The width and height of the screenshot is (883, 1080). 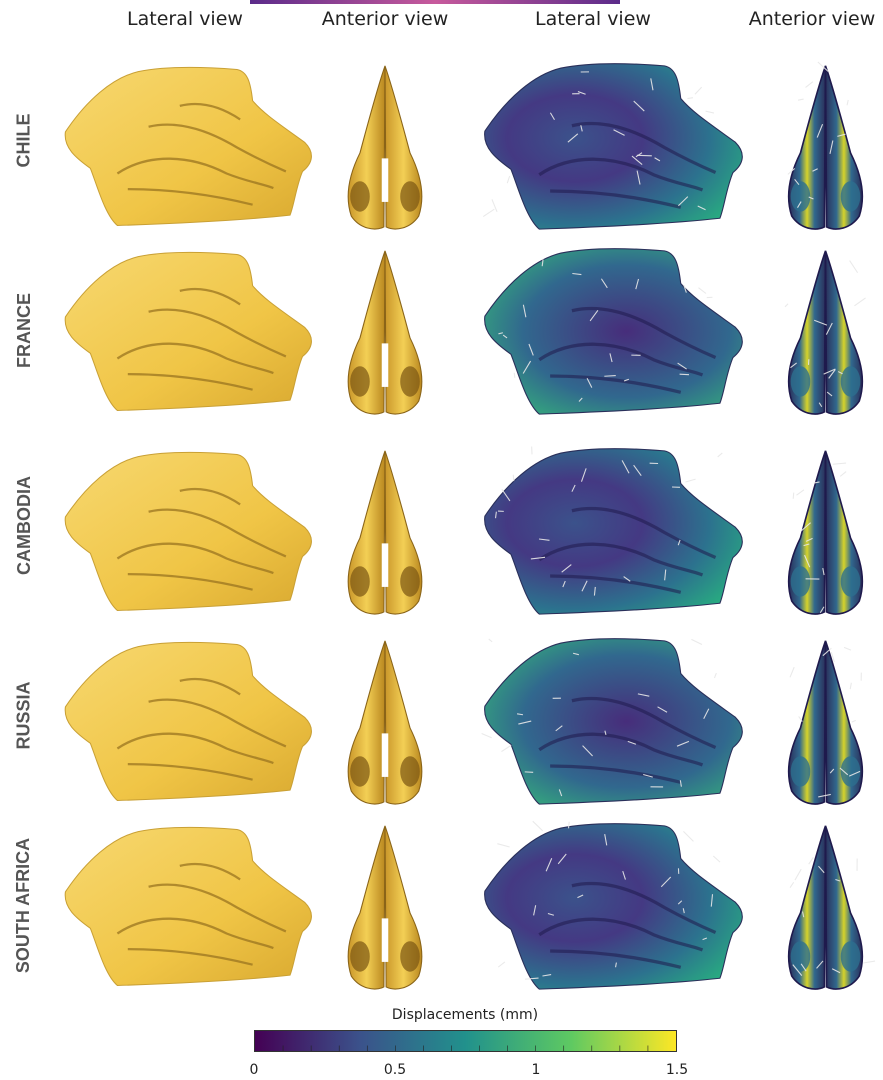 What do you see at coordinates (831, 907) in the screenshot?
I see `anterior-displacement-south-africa` at bounding box center [831, 907].